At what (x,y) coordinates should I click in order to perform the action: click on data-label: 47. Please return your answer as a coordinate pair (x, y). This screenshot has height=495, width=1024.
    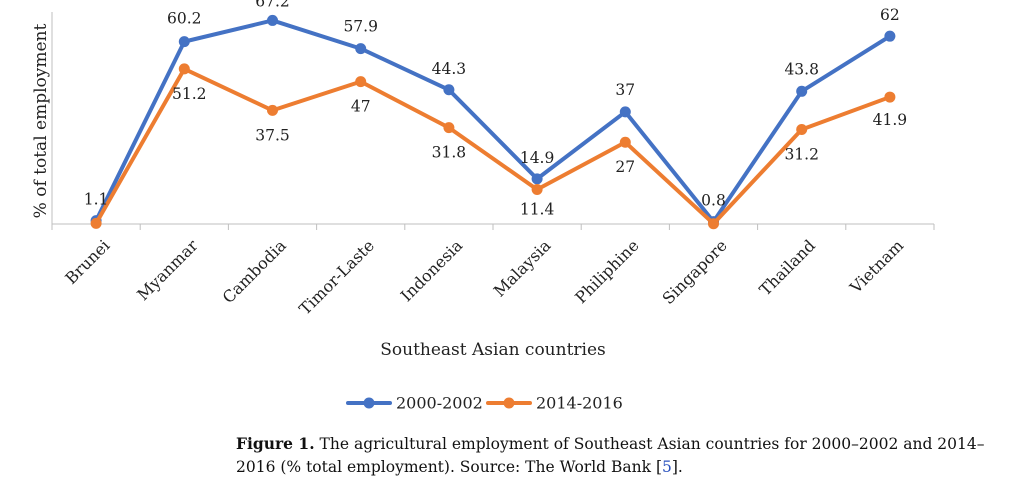
    Looking at the image, I should click on (361, 107).